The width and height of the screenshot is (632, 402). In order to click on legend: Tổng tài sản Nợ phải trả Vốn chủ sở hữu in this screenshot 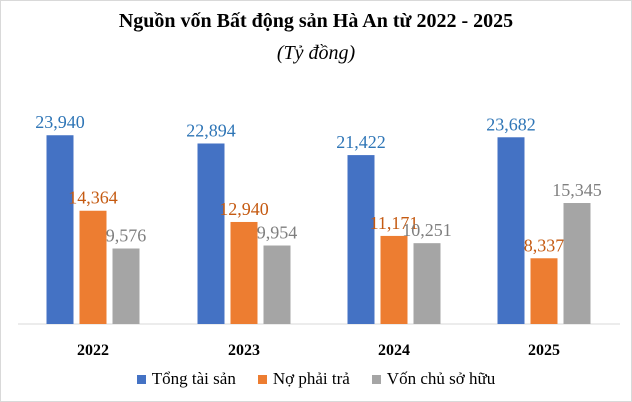, I will do `click(316, 379)`.